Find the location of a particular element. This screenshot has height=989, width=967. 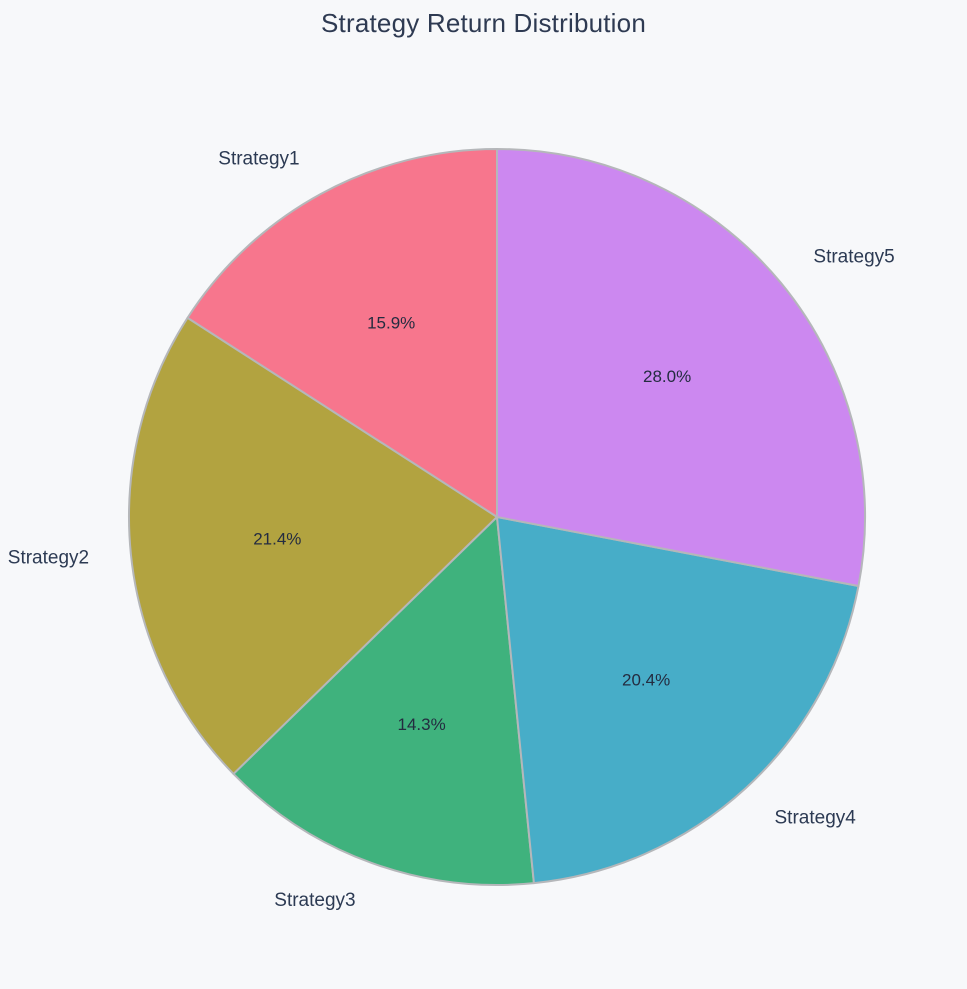

slice-label-strategy1: Strategy1 is located at coordinates (258, 158).